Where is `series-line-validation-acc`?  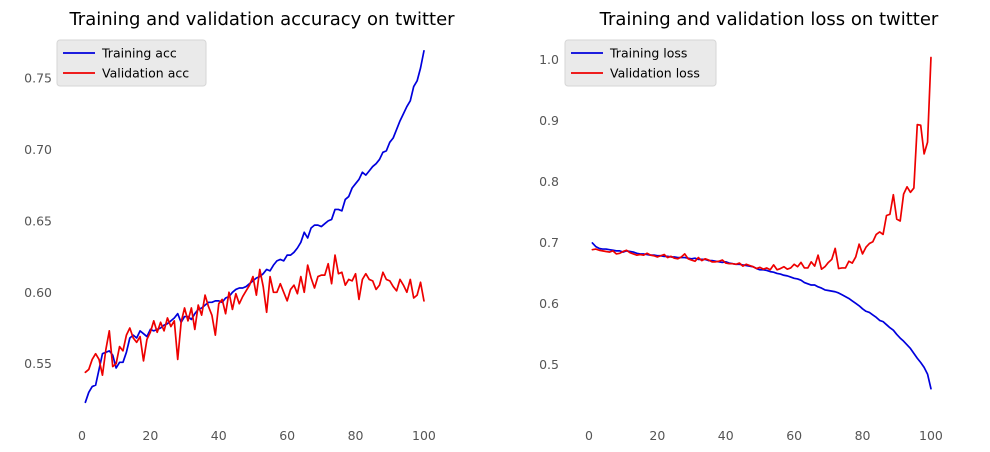 series-line-validation-acc is located at coordinates (254, 315).